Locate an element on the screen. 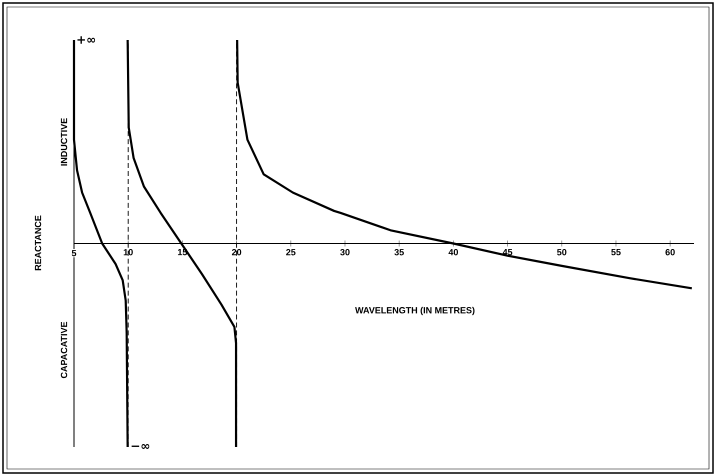 This screenshot has height=476, width=716. x-tick-label: 35 is located at coordinates (399, 252).